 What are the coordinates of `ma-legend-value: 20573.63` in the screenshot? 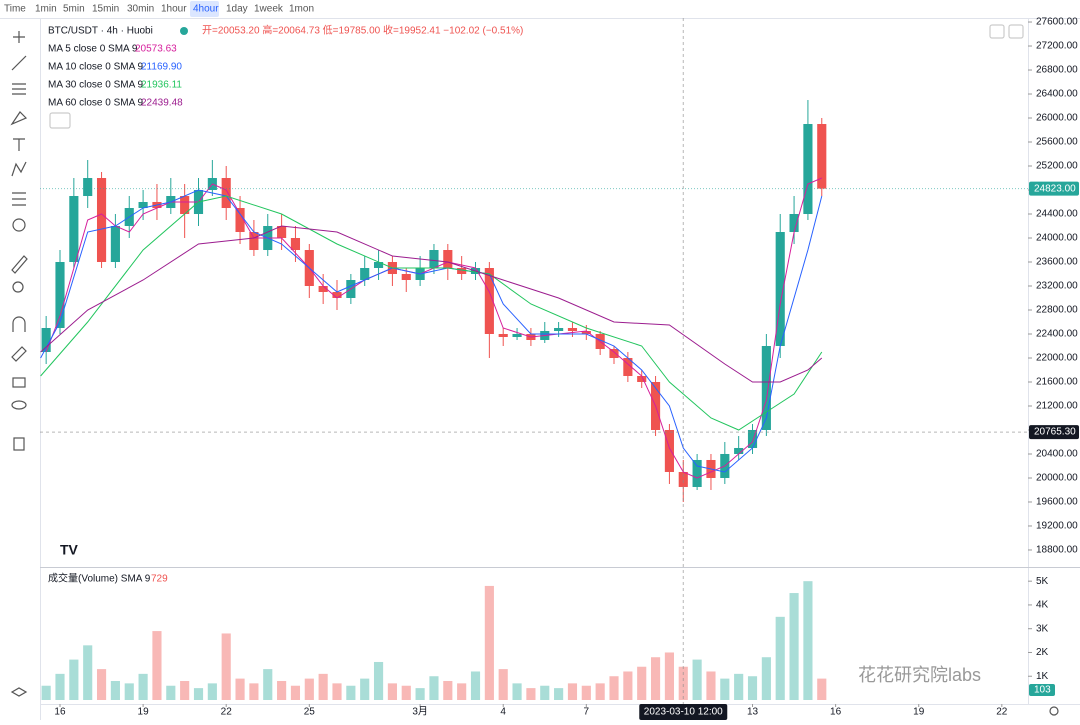 It's located at (156, 49).